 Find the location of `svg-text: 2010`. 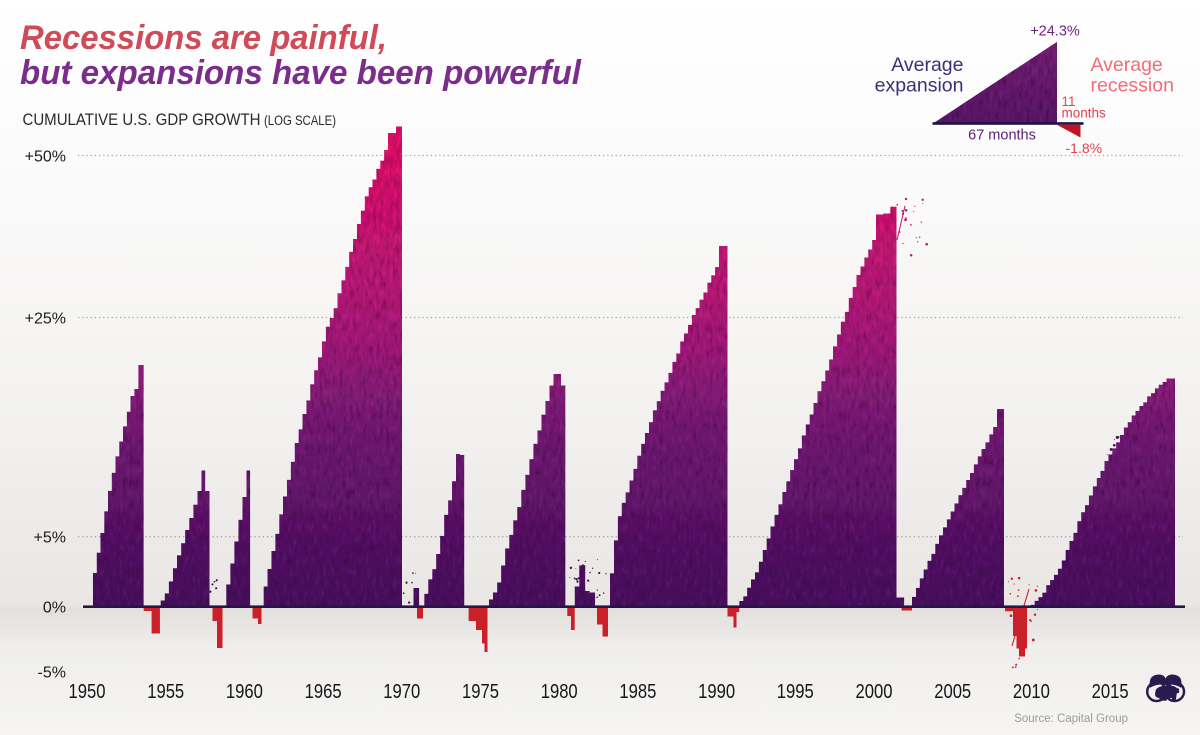

svg-text: 2010 is located at coordinates (1031, 691).